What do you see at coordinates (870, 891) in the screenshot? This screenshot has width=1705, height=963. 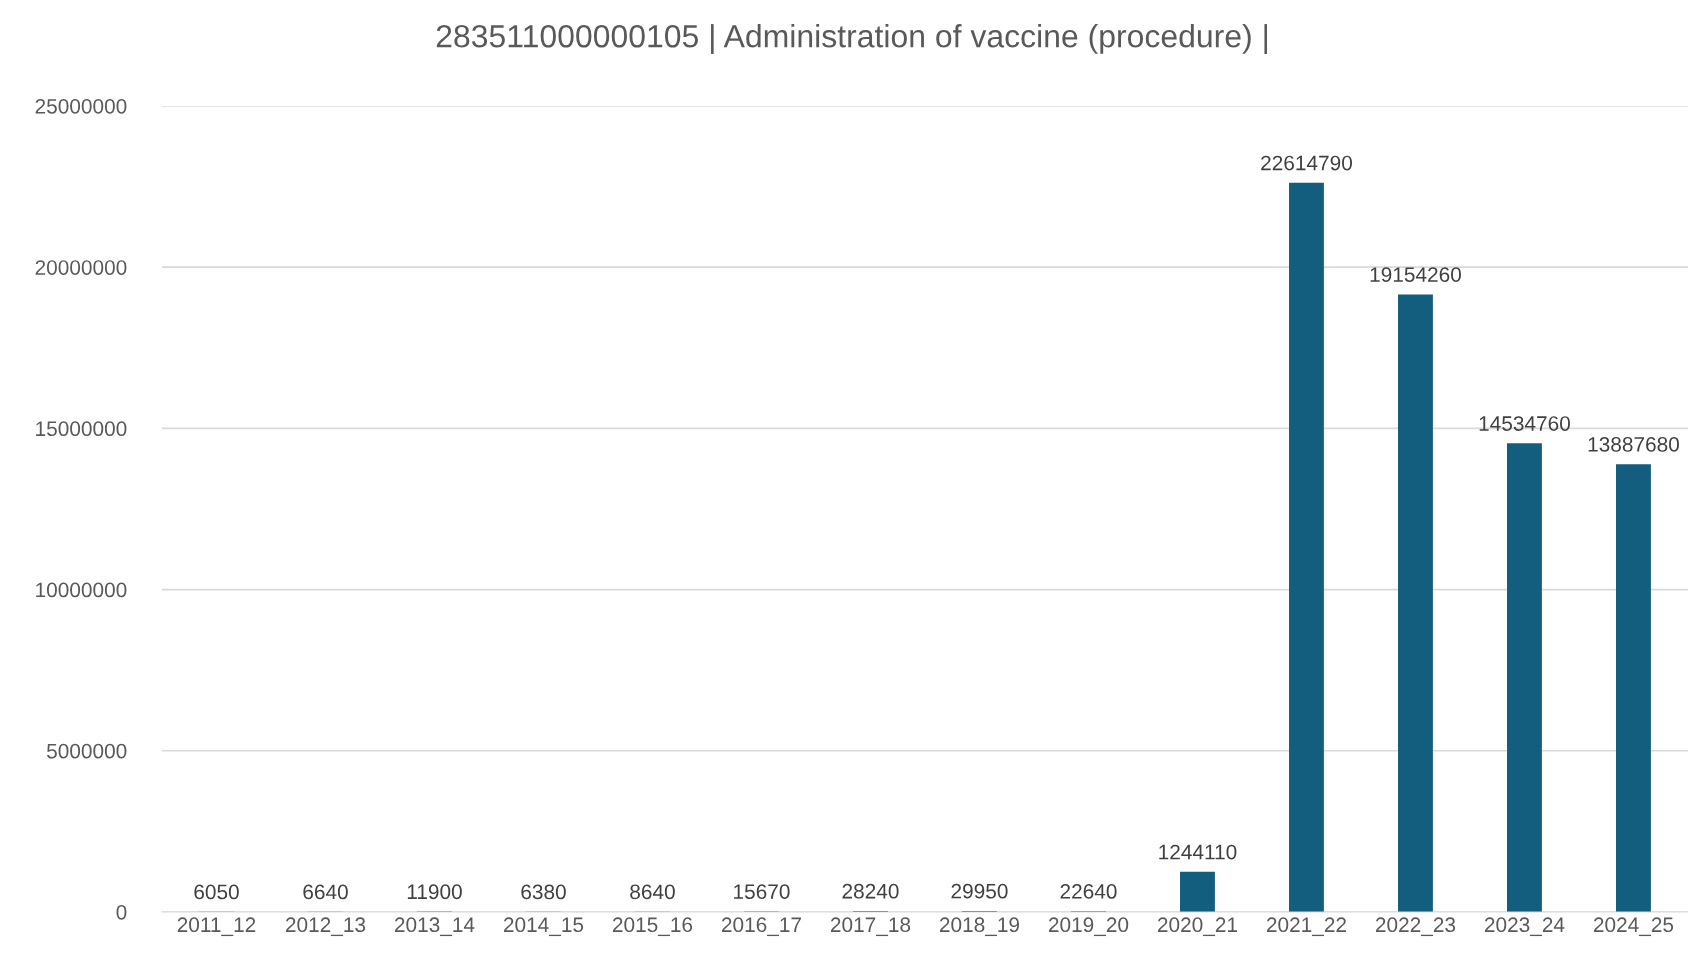 I see `data-label: 28240` at bounding box center [870, 891].